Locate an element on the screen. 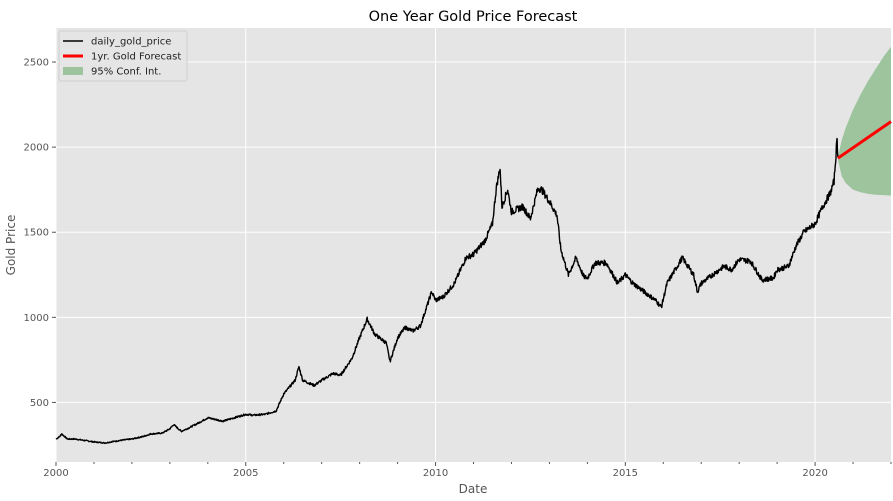 The height and width of the screenshot is (501, 893). y-axis-ticks: 500 1000 1500 2000 2500 is located at coordinates (40, 233).